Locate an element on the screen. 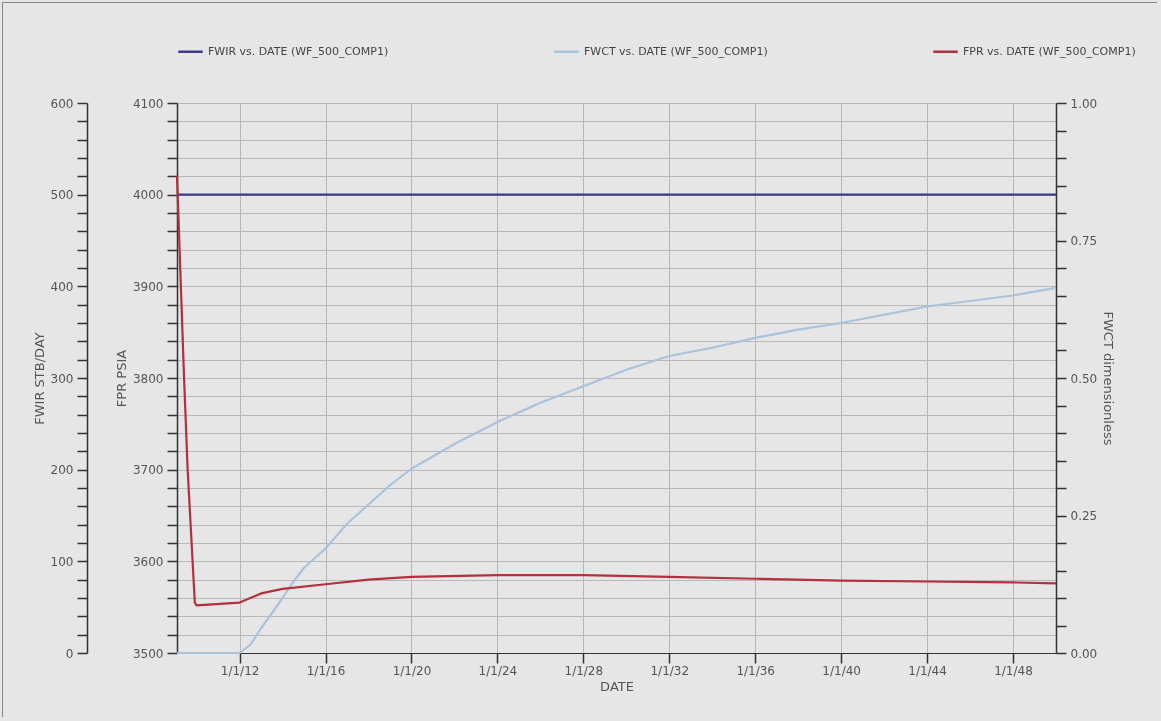  y-axis-title: FWIR STB/DAY is located at coordinates (39, 378).